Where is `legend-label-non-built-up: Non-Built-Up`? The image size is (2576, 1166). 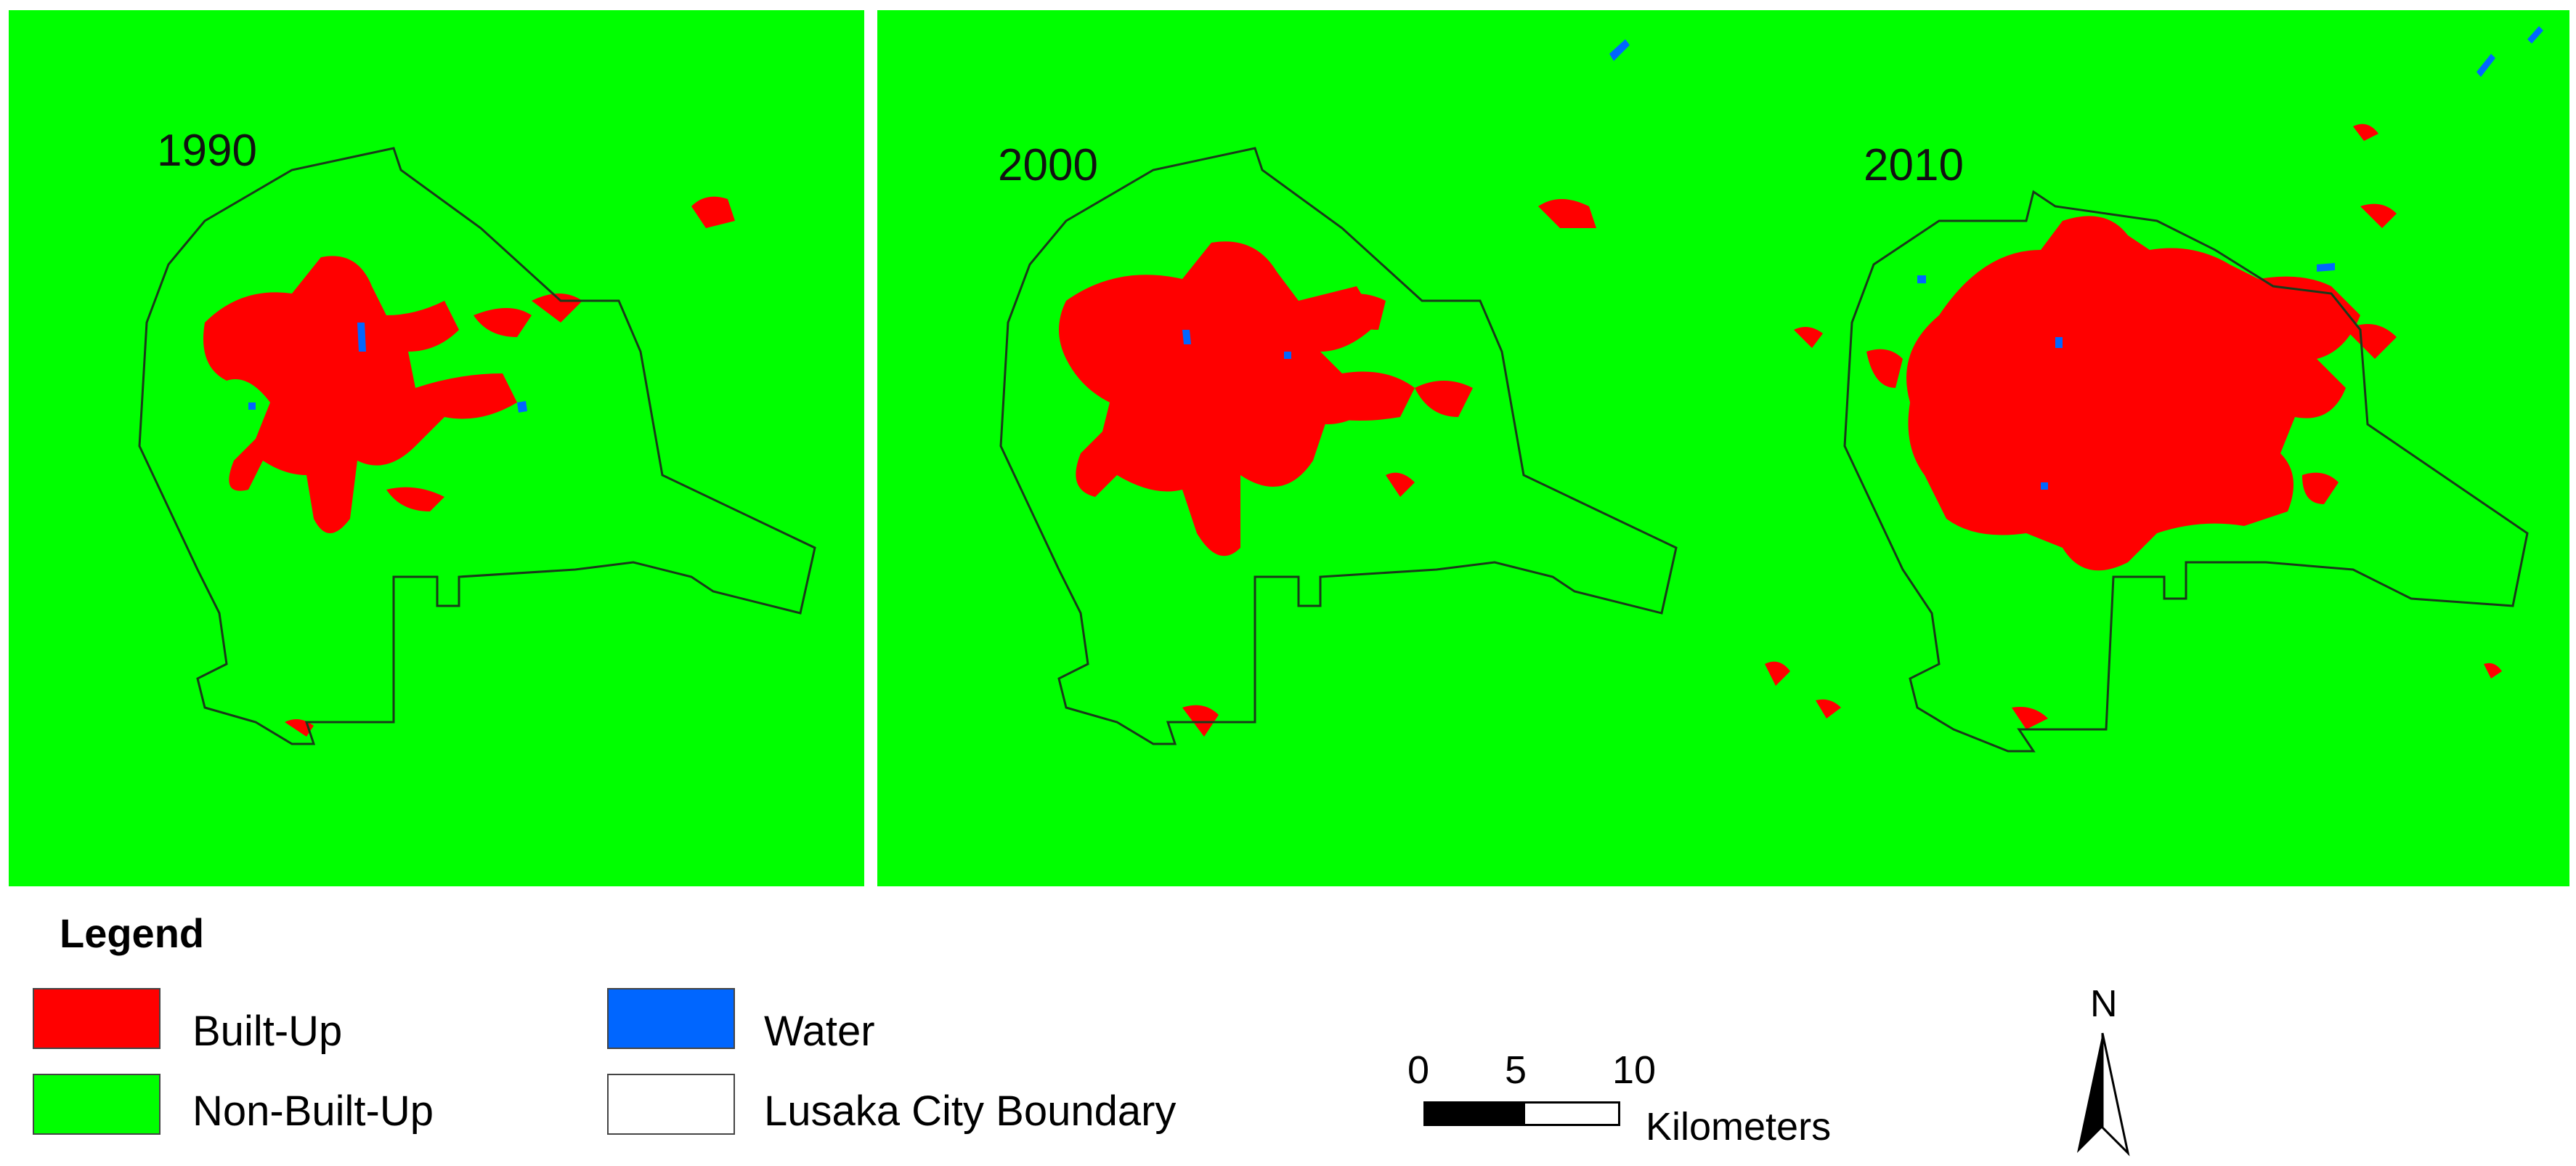 legend-label-non-built-up: Non-Built-Up is located at coordinates (313, 1111).